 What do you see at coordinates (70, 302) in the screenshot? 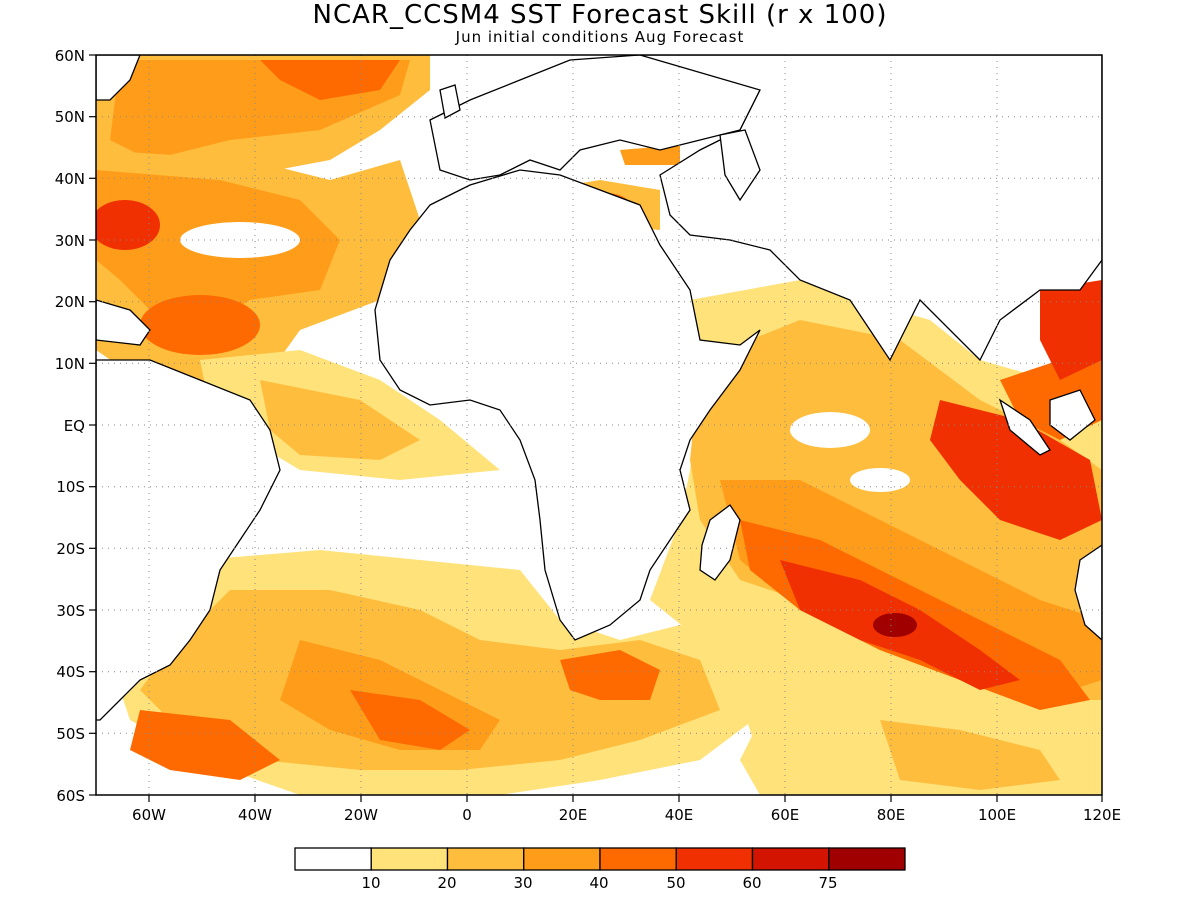
I see `lat-label-20n: 20N` at bounding box center [70, 302].